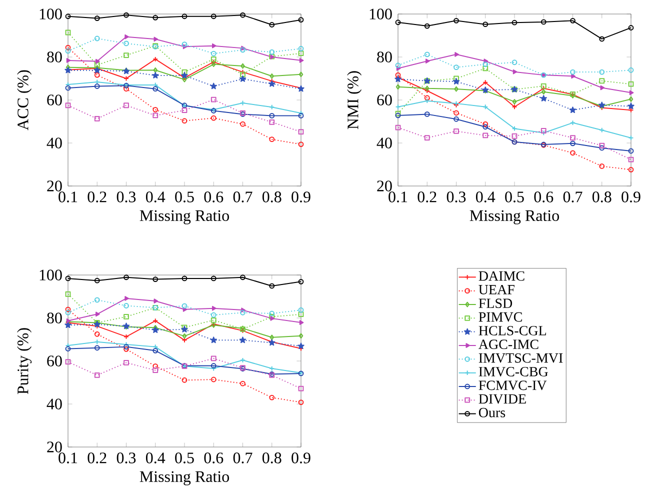 This screenshot has width=657, height=499. Describe the element at coordinates (512, 385) in the screenshot. I see `legend-label: FCMVC-IV` at that location.